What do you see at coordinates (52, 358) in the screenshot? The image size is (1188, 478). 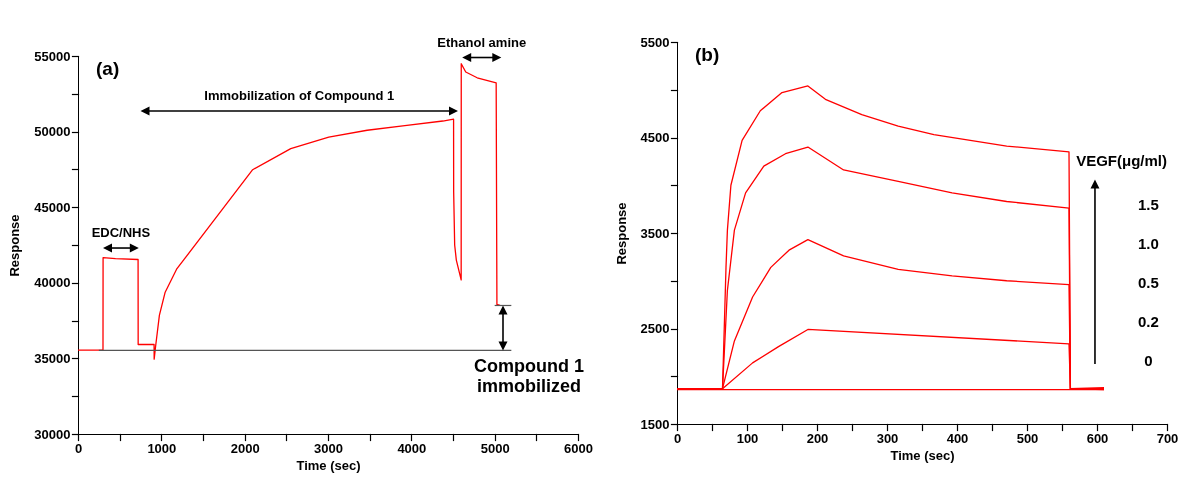 I see `y-tick-label: 35000` at bounding box center [52, 358].